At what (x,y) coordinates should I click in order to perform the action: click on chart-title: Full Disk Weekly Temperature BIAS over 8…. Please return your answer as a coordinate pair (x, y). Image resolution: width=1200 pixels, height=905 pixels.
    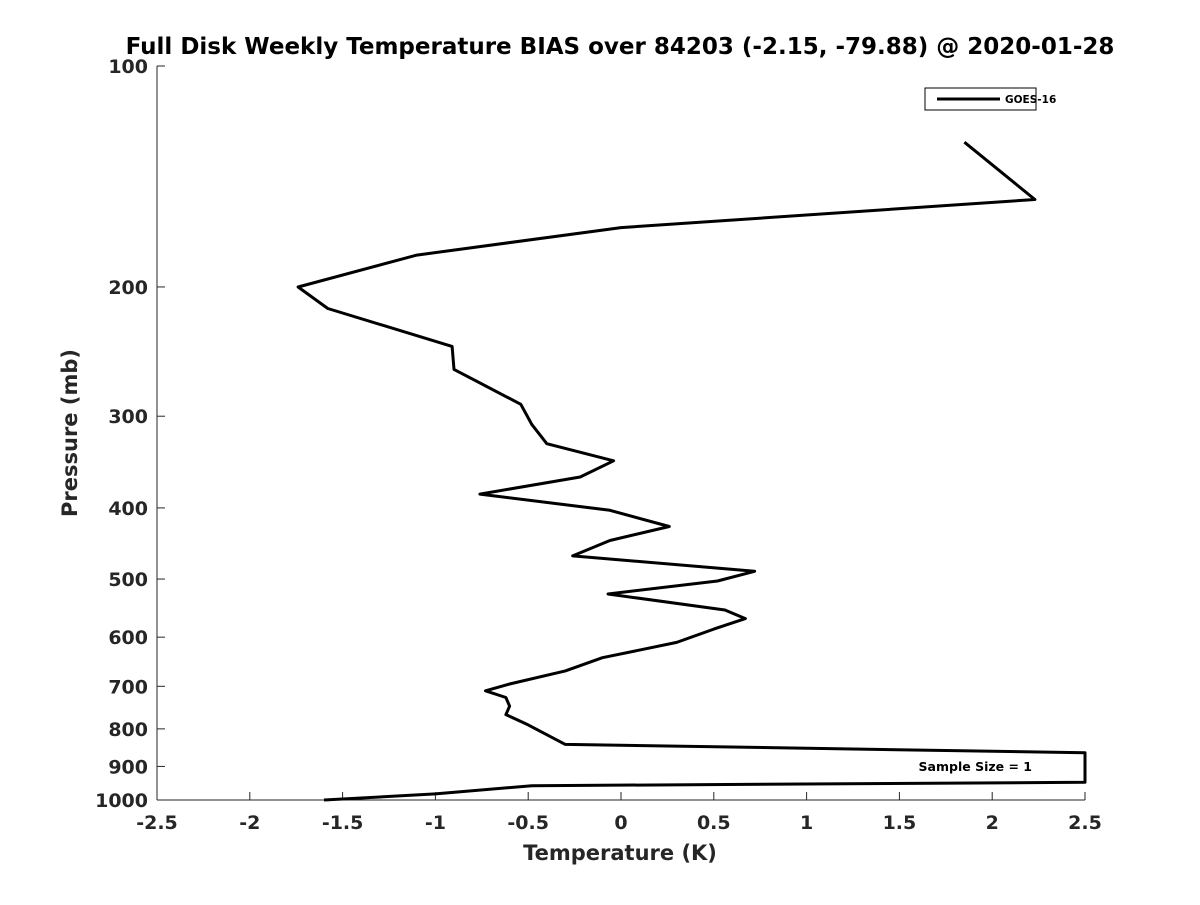
    Looking at the image, I should click on (620, 47).